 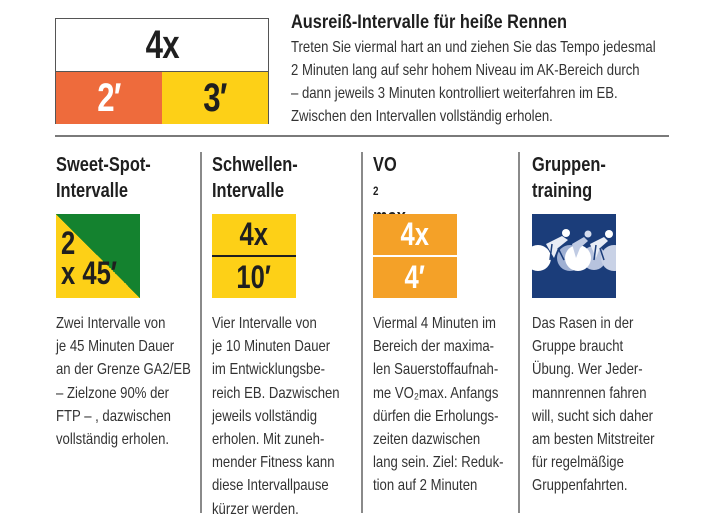 What do you see at coordinates (115, 347) in the screenshot?
I see `text-line: je 45 Minuten Dauer` at bounding box center [115, 347].